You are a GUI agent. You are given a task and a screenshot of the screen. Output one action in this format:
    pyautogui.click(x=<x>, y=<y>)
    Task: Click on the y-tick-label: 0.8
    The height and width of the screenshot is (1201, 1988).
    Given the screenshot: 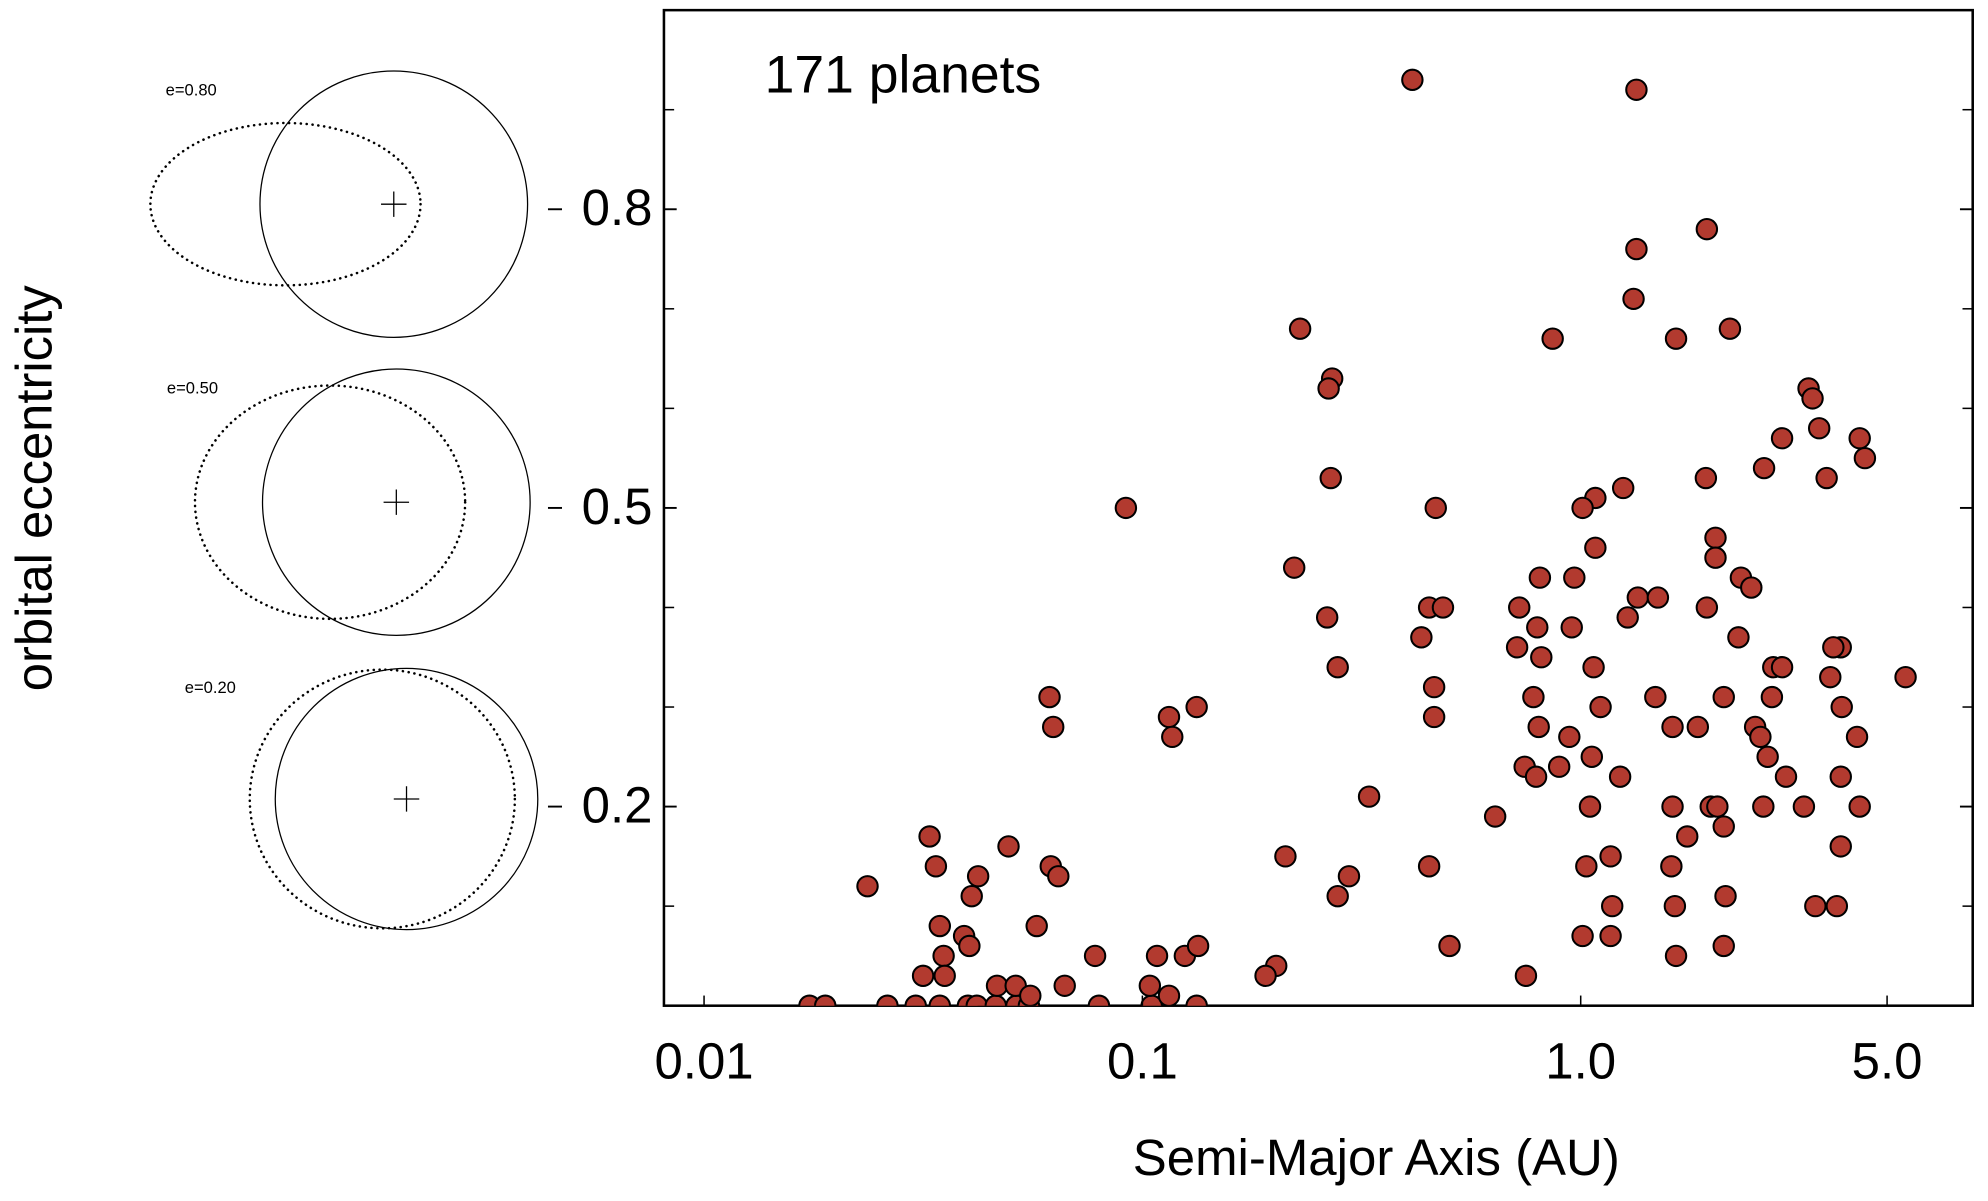 What is the action you would take?
    pyautogui.click(x=617, y=207)
    